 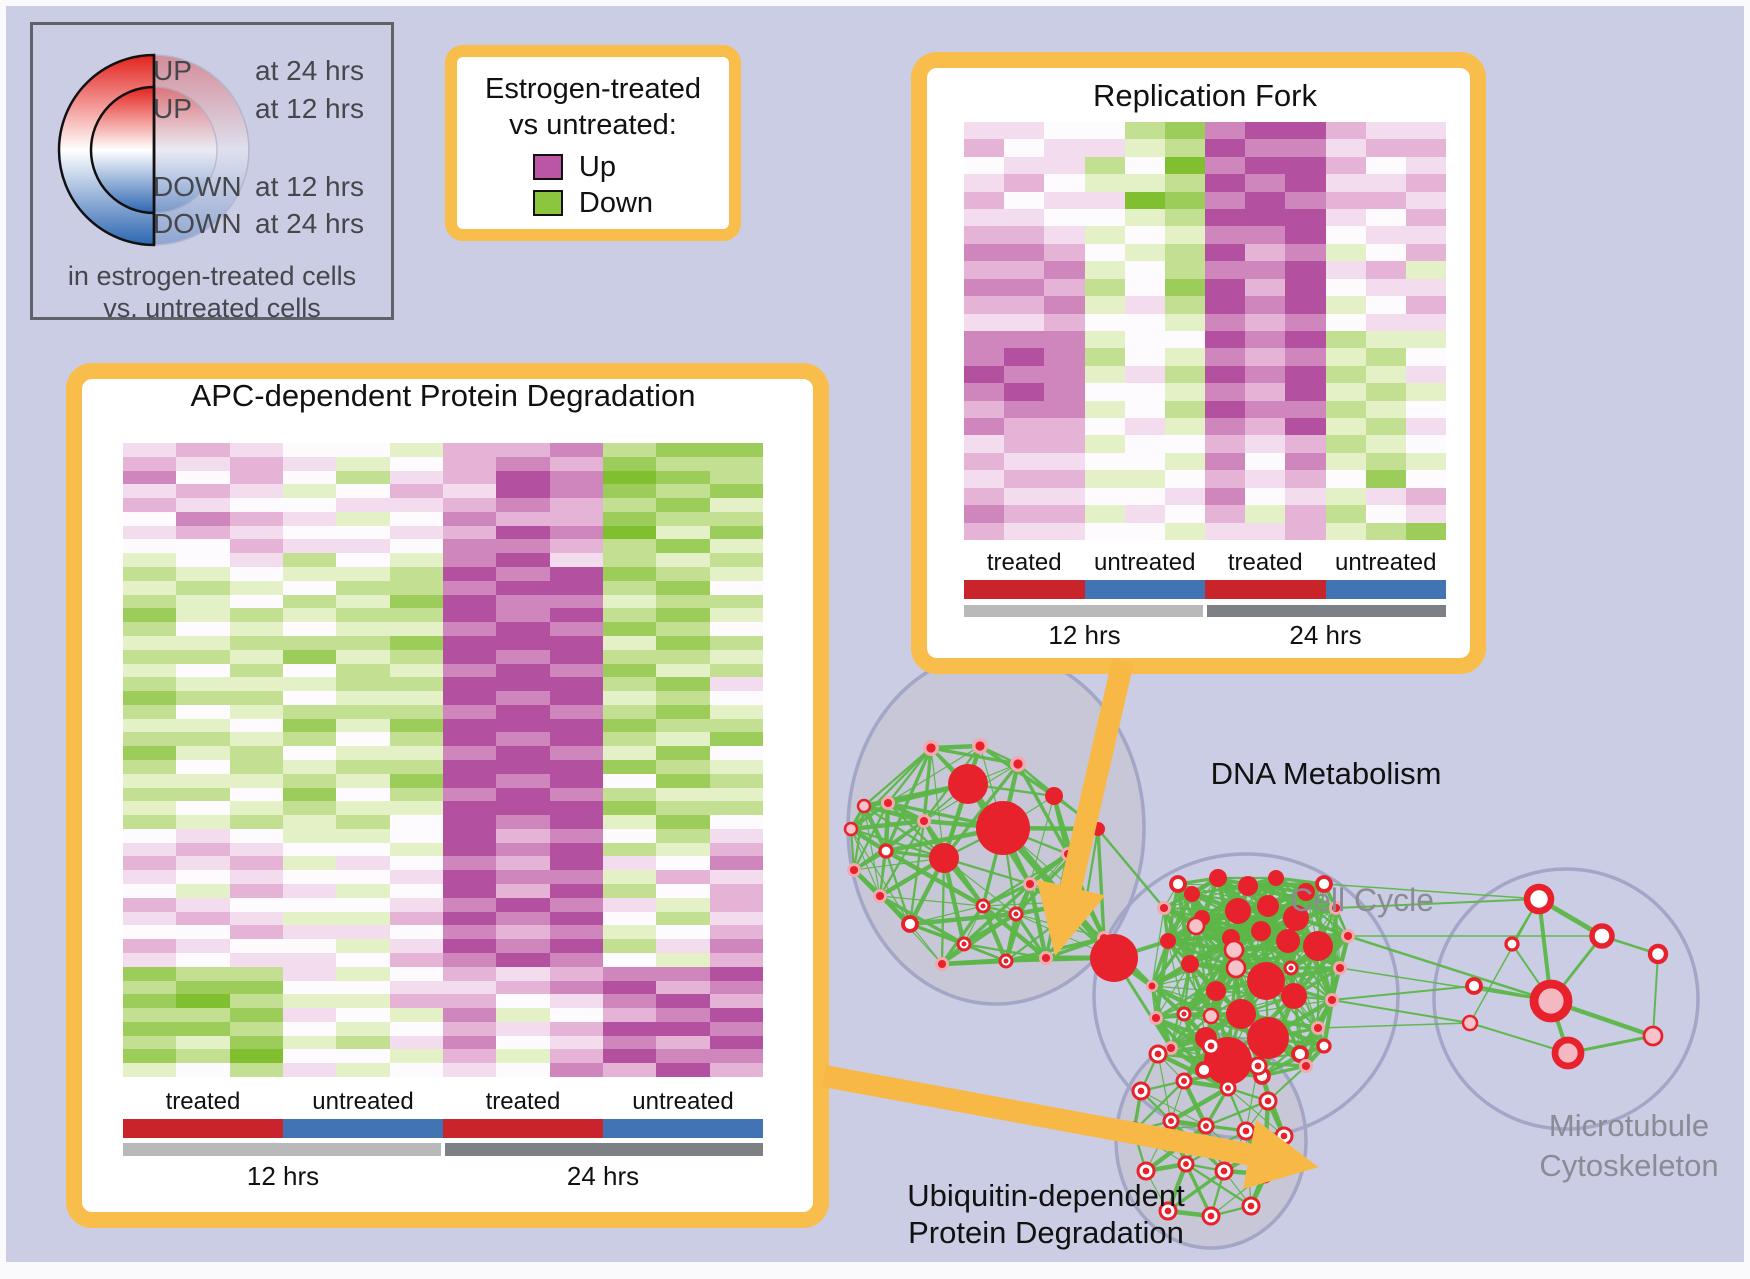 I want to click on up-color-swatch, so click(x=547, y=167).